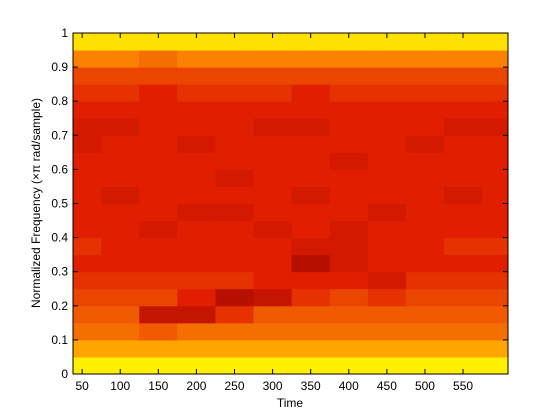 This screenshot has width=560, height=420. Describe the element at coordinates (425, 386) in the screenshot. I see `x-tick-label: 500` at that location.